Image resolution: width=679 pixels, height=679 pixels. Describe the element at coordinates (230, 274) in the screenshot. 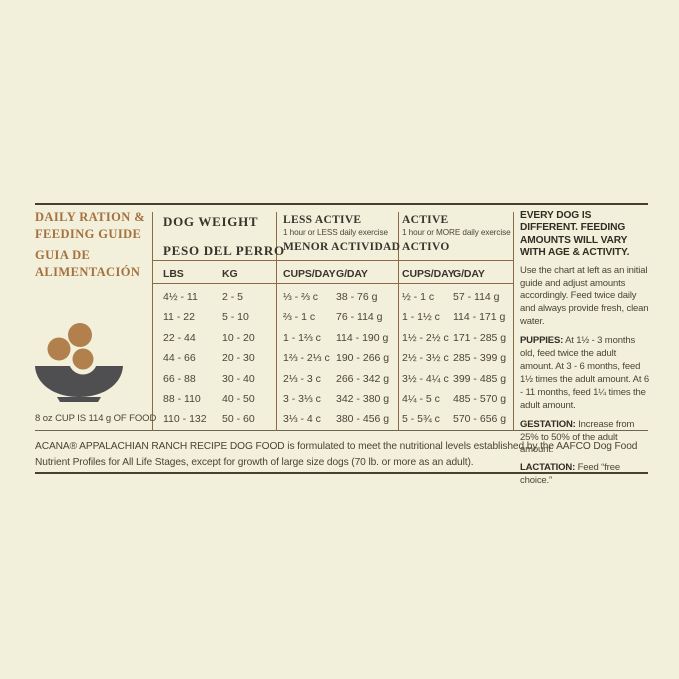

I see `kg-column-header: KG` at that location.